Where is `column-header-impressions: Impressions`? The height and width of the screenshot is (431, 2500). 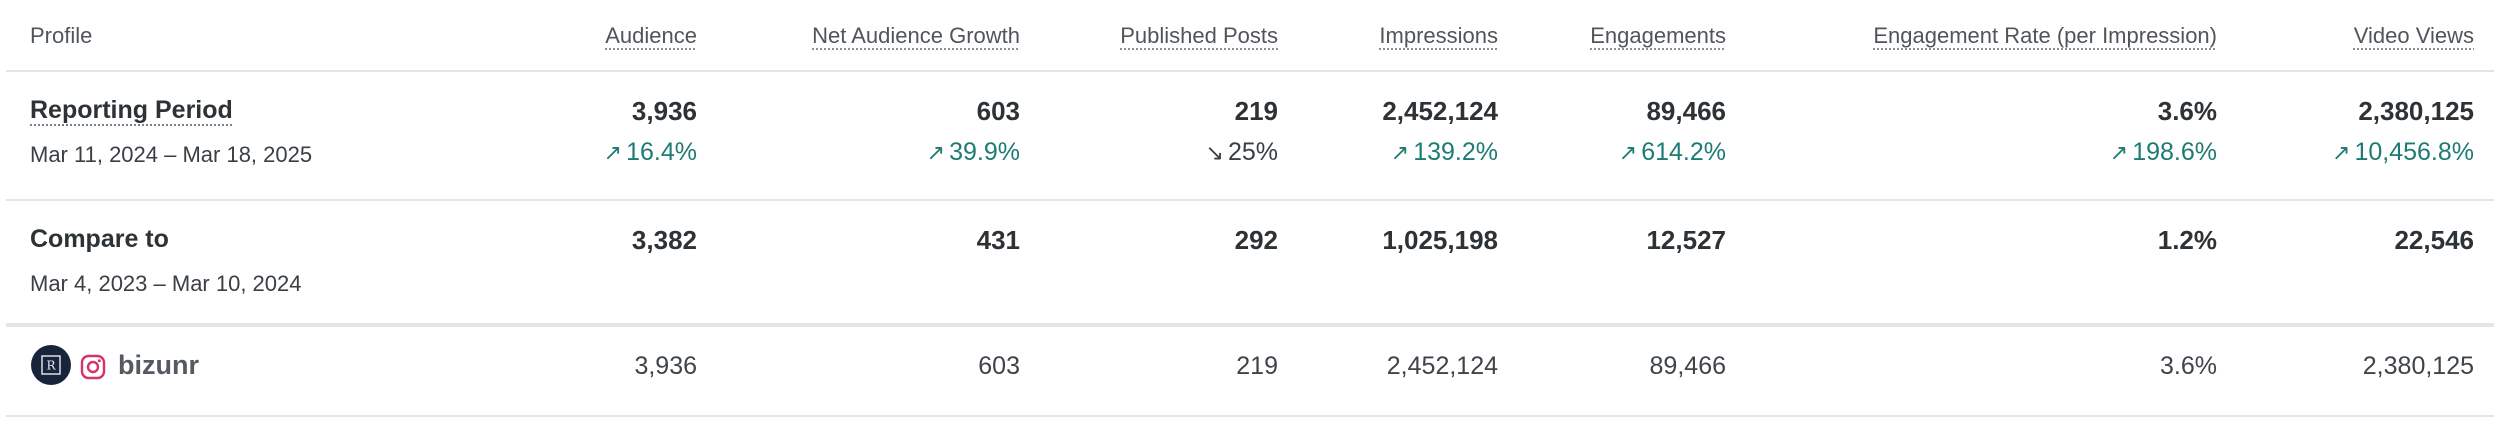
column-header-impressions: Impressions is located at coordinates (1438, 35).